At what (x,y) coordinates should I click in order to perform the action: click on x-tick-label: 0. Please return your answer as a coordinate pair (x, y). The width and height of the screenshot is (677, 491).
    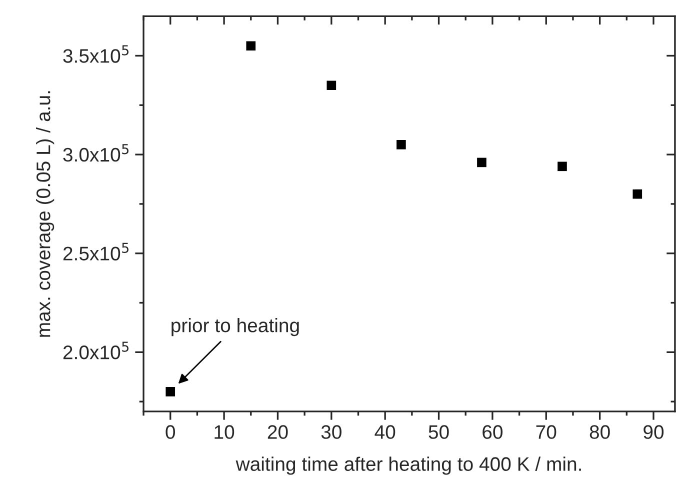
    Looking at the image, I should click on (171, 432).